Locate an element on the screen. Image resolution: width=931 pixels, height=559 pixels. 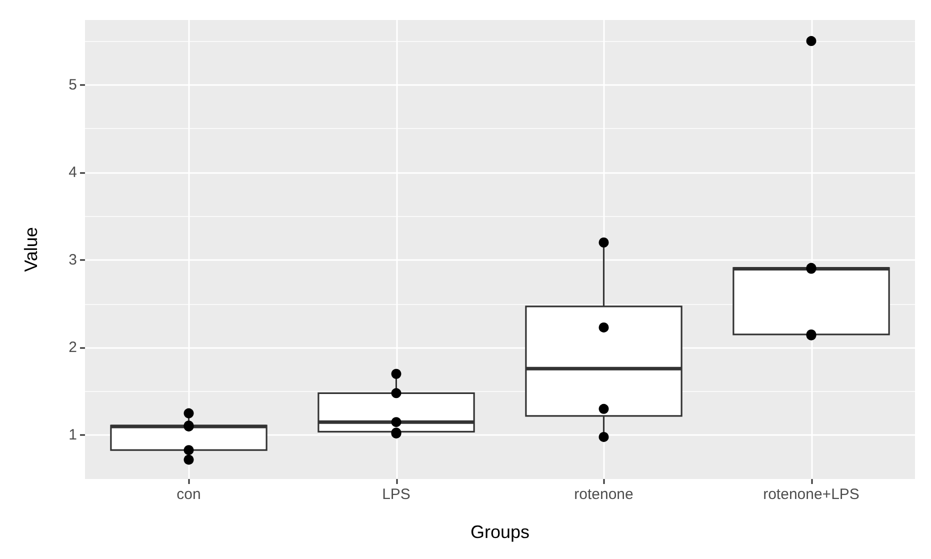
y-tick-label: 4 is located at coordinates (72, 172).